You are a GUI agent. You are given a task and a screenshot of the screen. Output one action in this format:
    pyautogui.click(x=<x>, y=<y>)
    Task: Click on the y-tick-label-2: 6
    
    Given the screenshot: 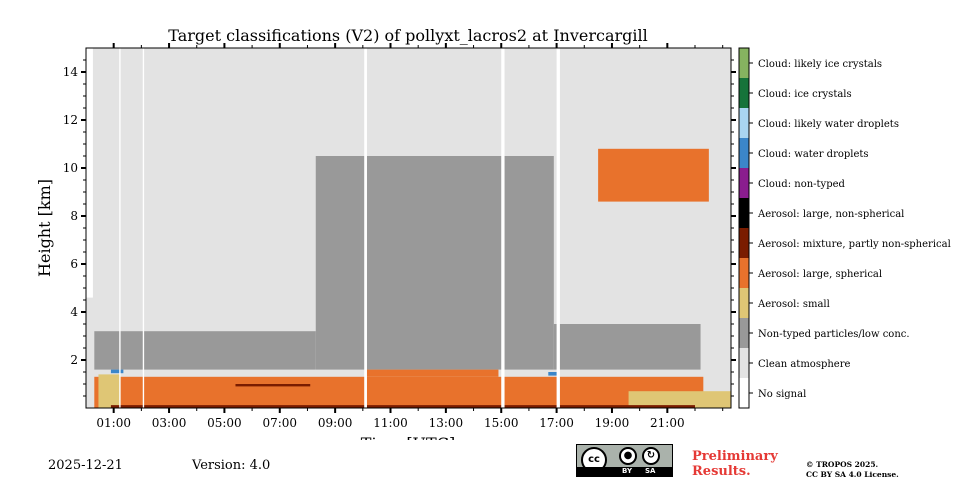 What is the action you would take?
    pyautogui.click(x=74, y=264)
    